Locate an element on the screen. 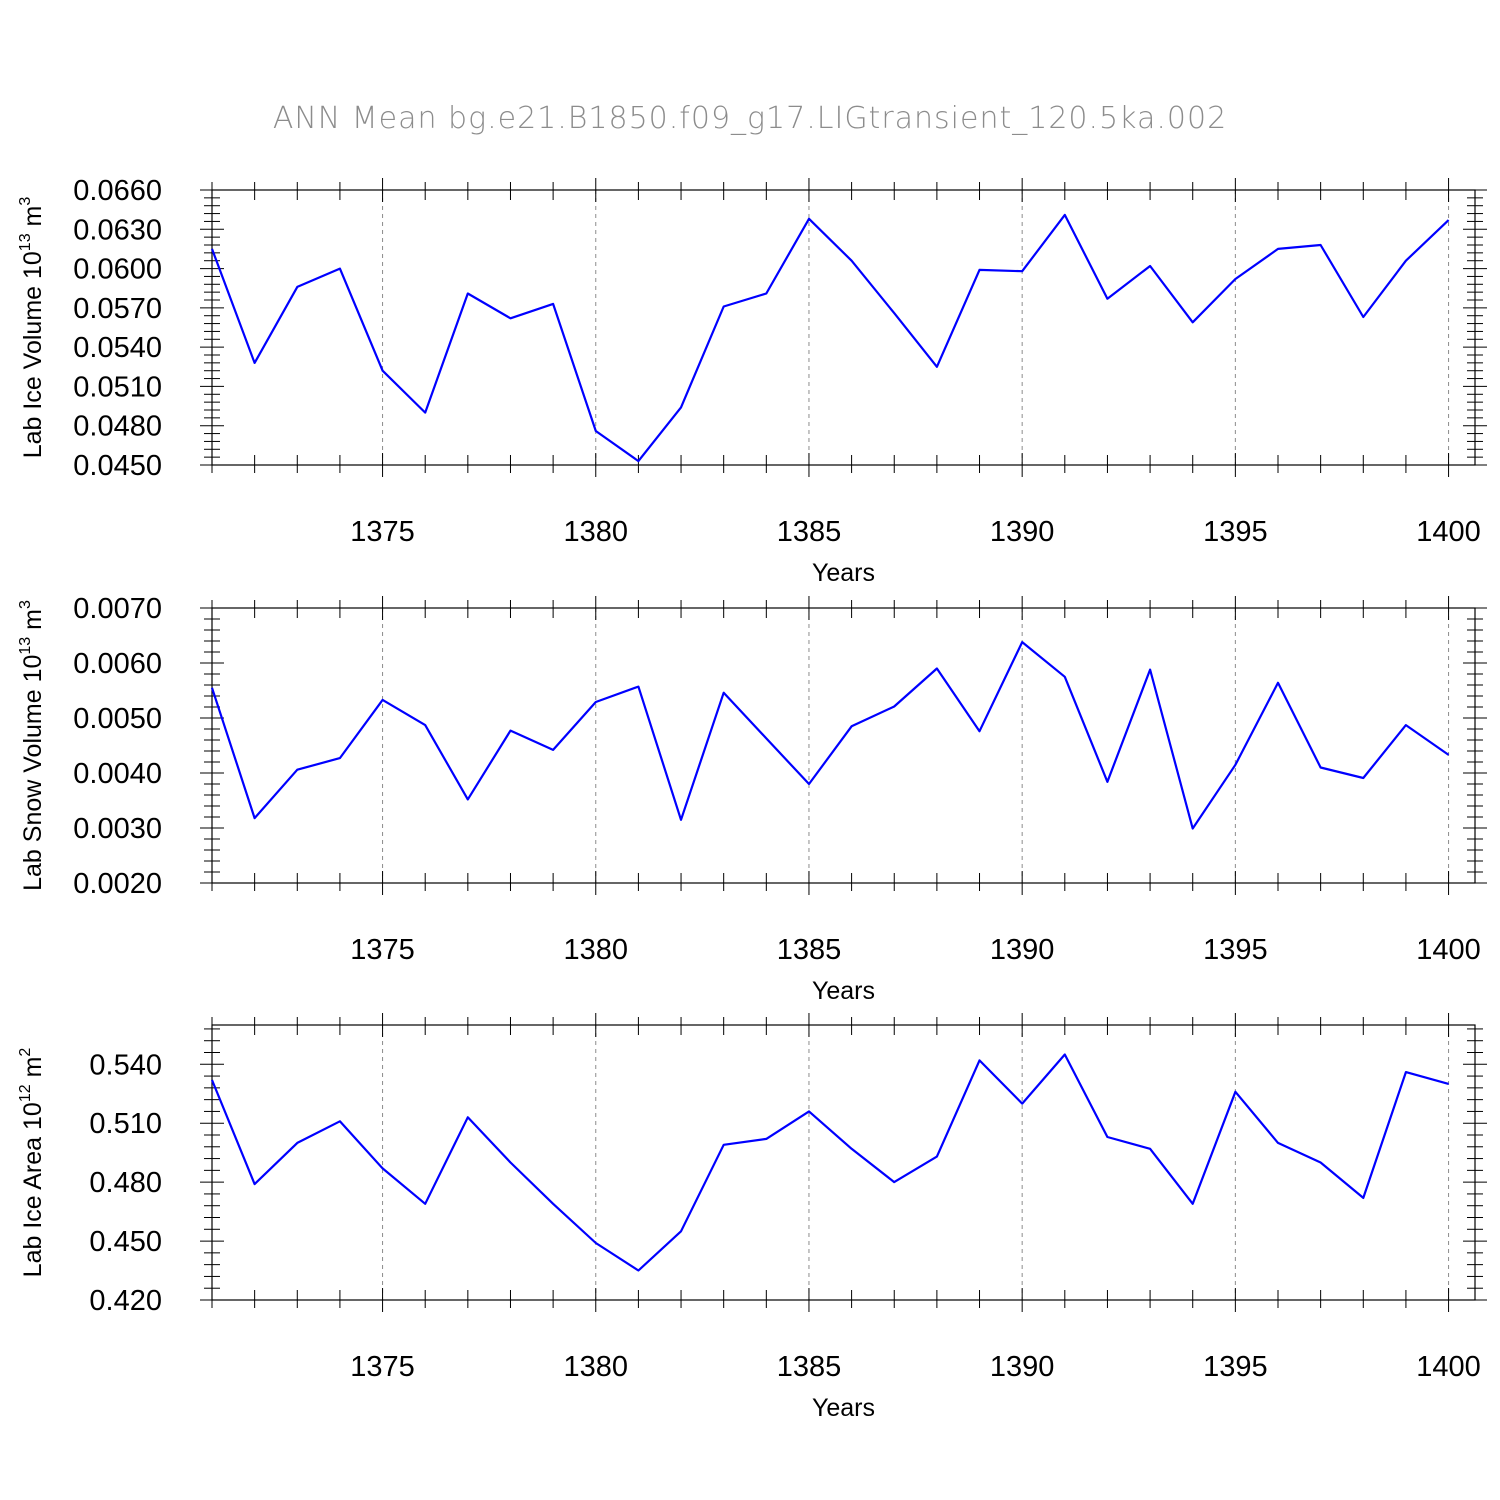 This screenshot has width=1500, height=1500. y-tick-label: 0.0030 is located at coordinates (117, 829).